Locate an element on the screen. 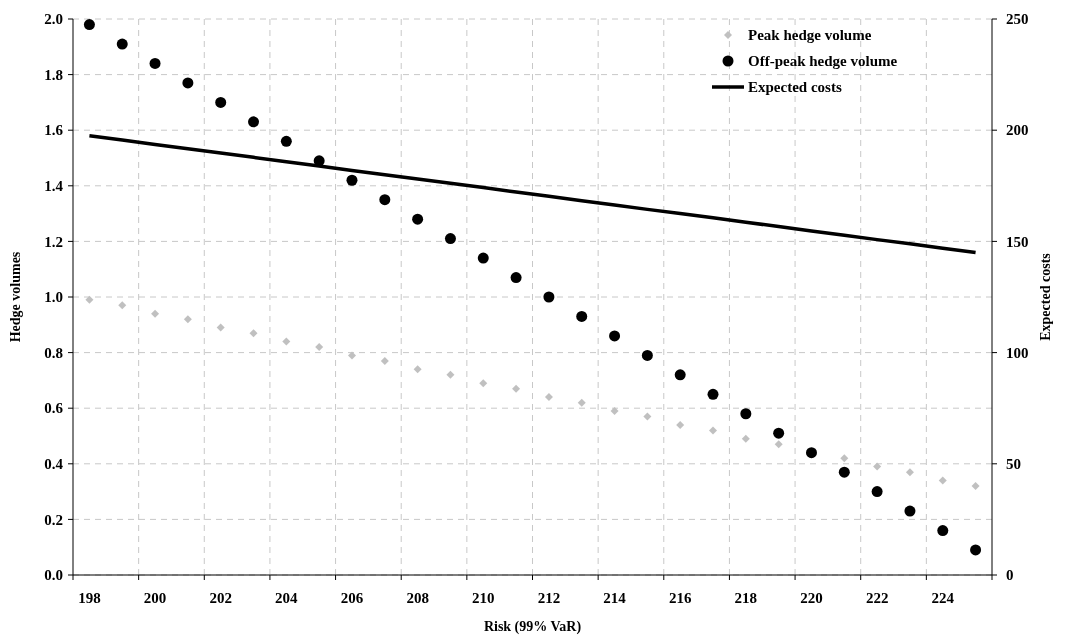 The height and width of the screenshot is (641, 1065). x-tick-label: 200 is located at coordinates (155, 598).